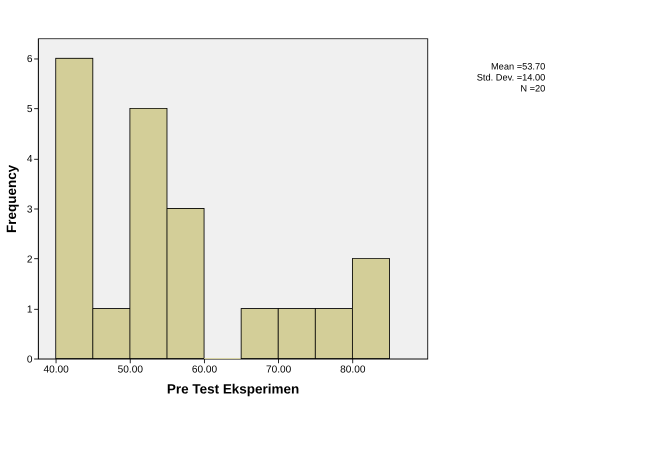  What do you see at coordinates (56, 370) in the screenshot?
I see `x-tick-label: 40.00` at bounding box center [56, 370].